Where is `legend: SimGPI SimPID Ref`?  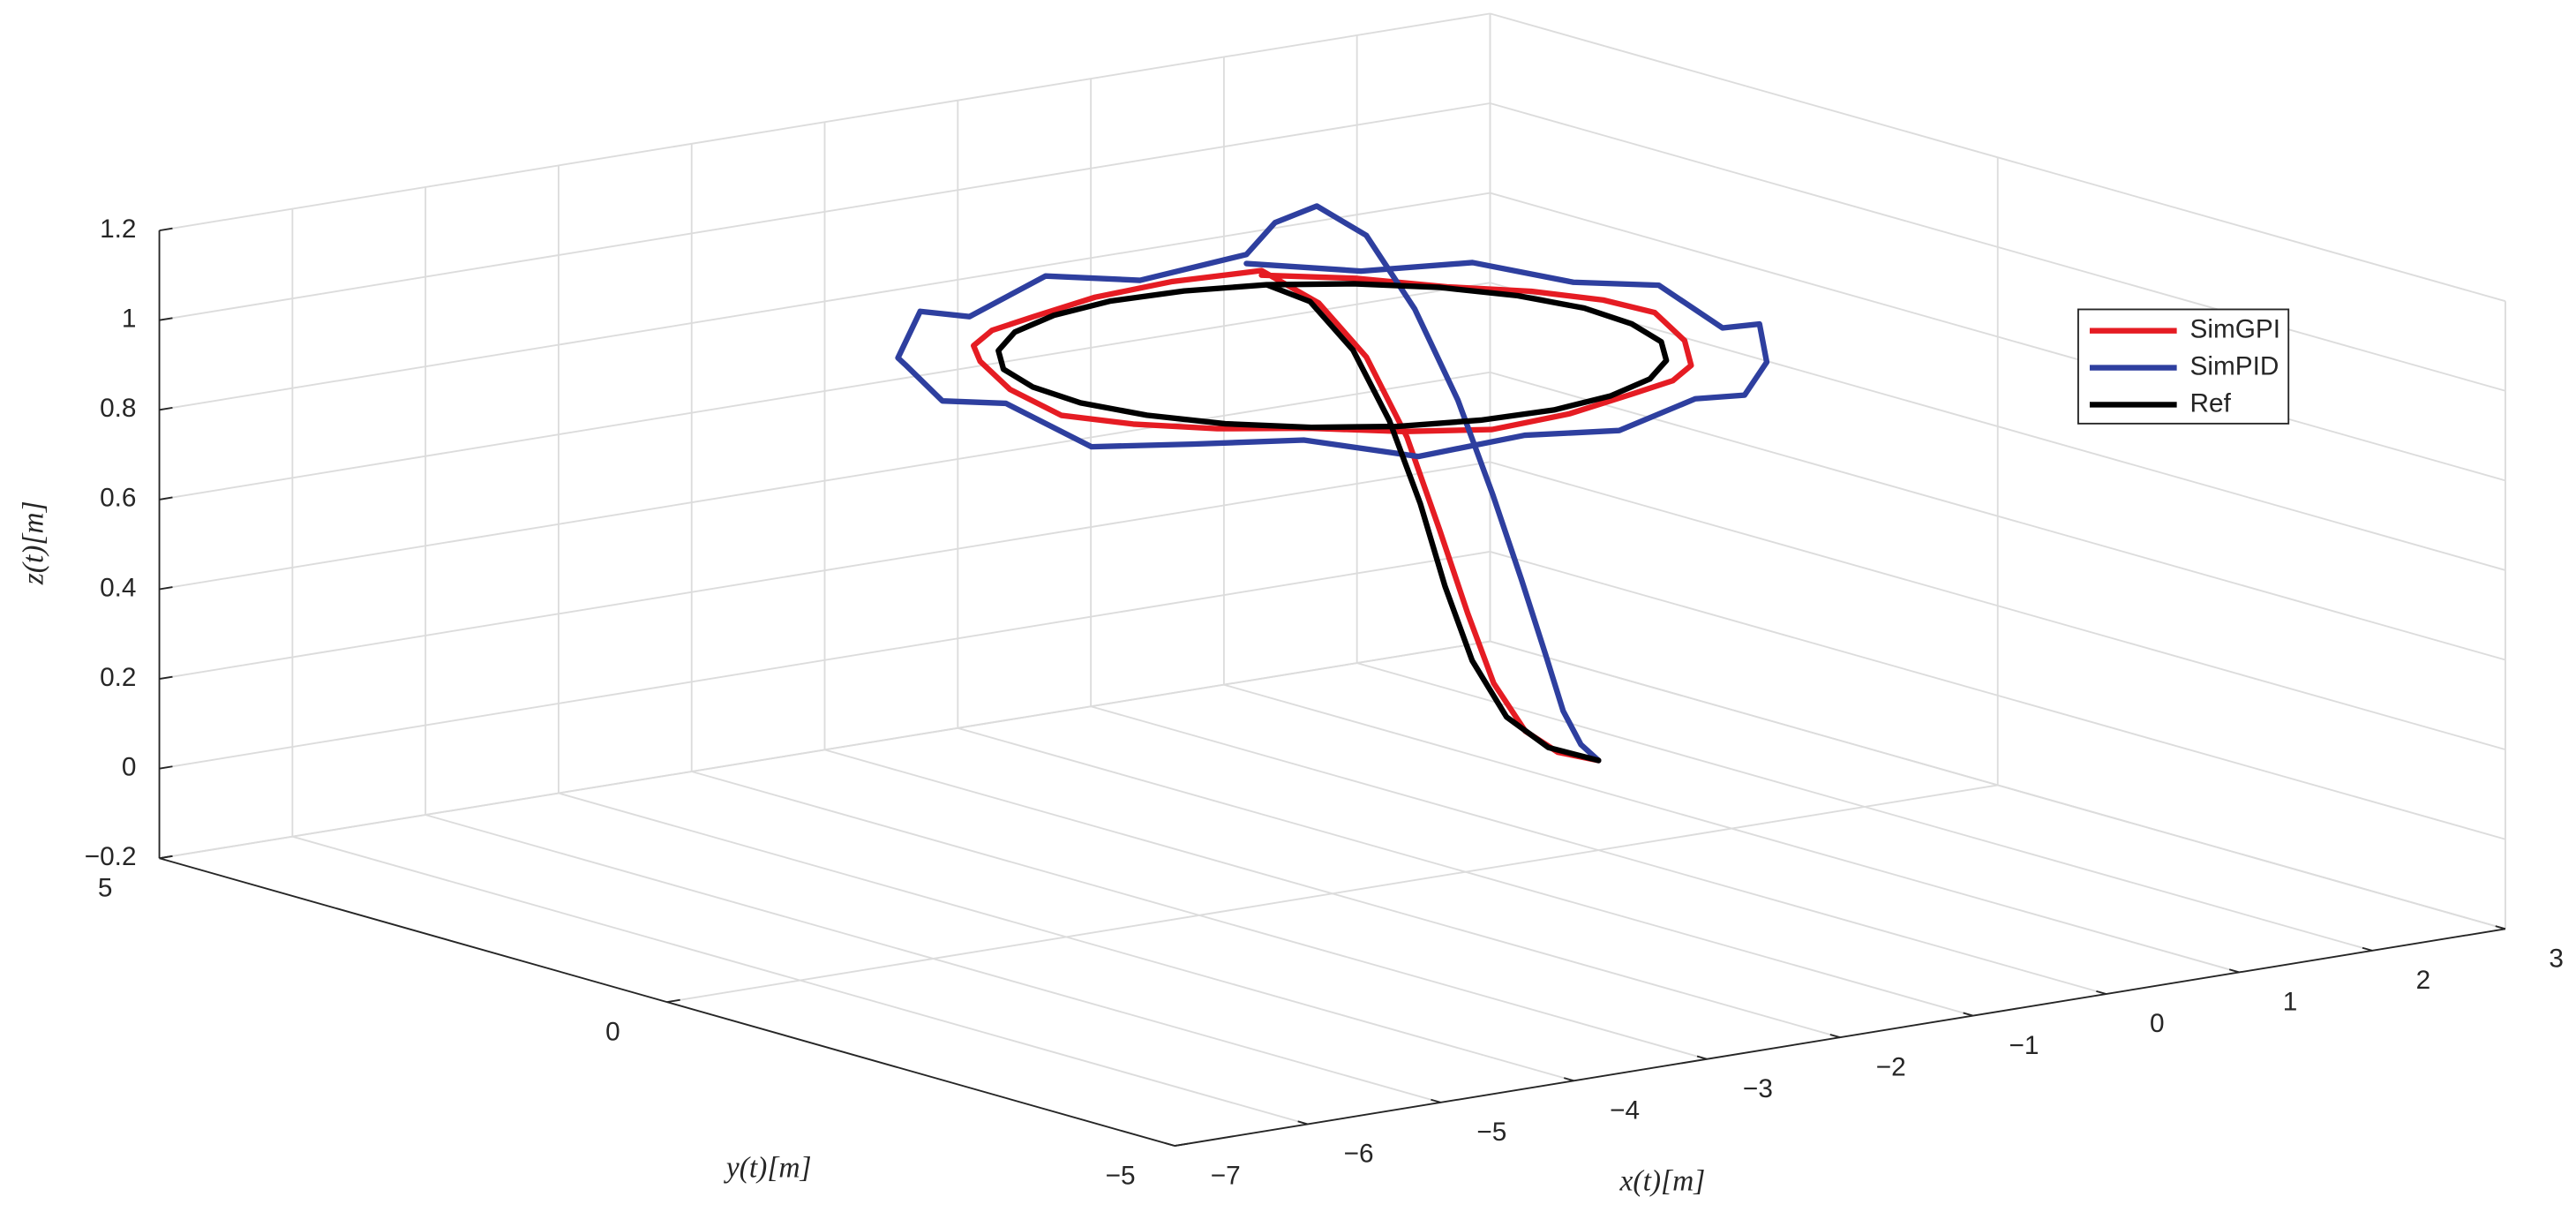
legend: SimGPI SimPID Ref is located at coordinates (2183, 366).